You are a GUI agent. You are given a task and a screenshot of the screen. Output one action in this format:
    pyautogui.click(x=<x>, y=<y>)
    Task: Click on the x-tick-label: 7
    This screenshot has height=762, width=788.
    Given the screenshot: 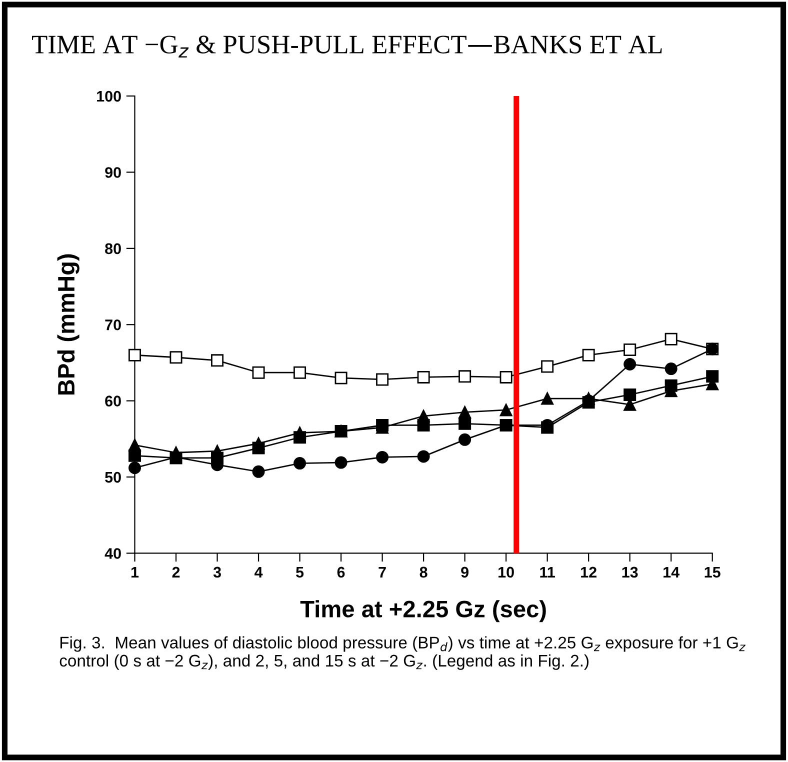 What is the action you would take?
    pyautogui.click(x=382, y=572)
    